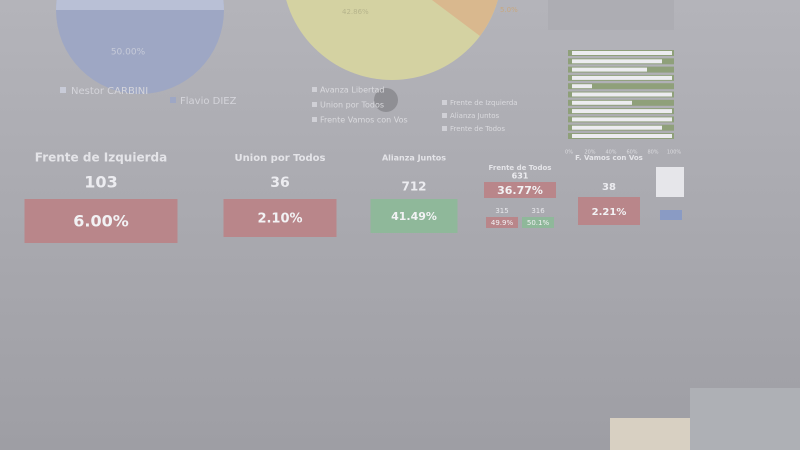 The width and height of the screenshot is (800, 450). What do you see at coordinates (611, 15) in the screenshot?
I see `legend-box` at bounding box center [611, 15].